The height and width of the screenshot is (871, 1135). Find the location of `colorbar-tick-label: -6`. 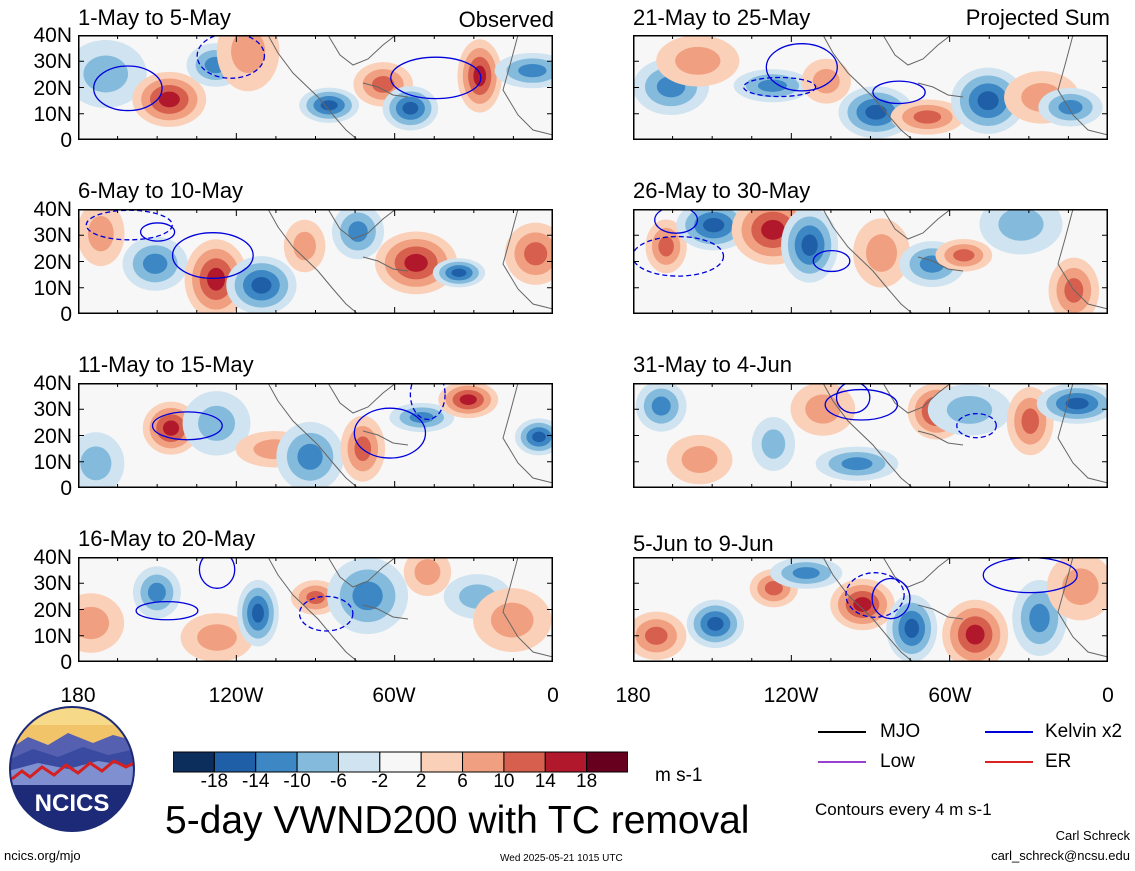

colorbar-tick-label: -6 is located at coordinates (338, 781).